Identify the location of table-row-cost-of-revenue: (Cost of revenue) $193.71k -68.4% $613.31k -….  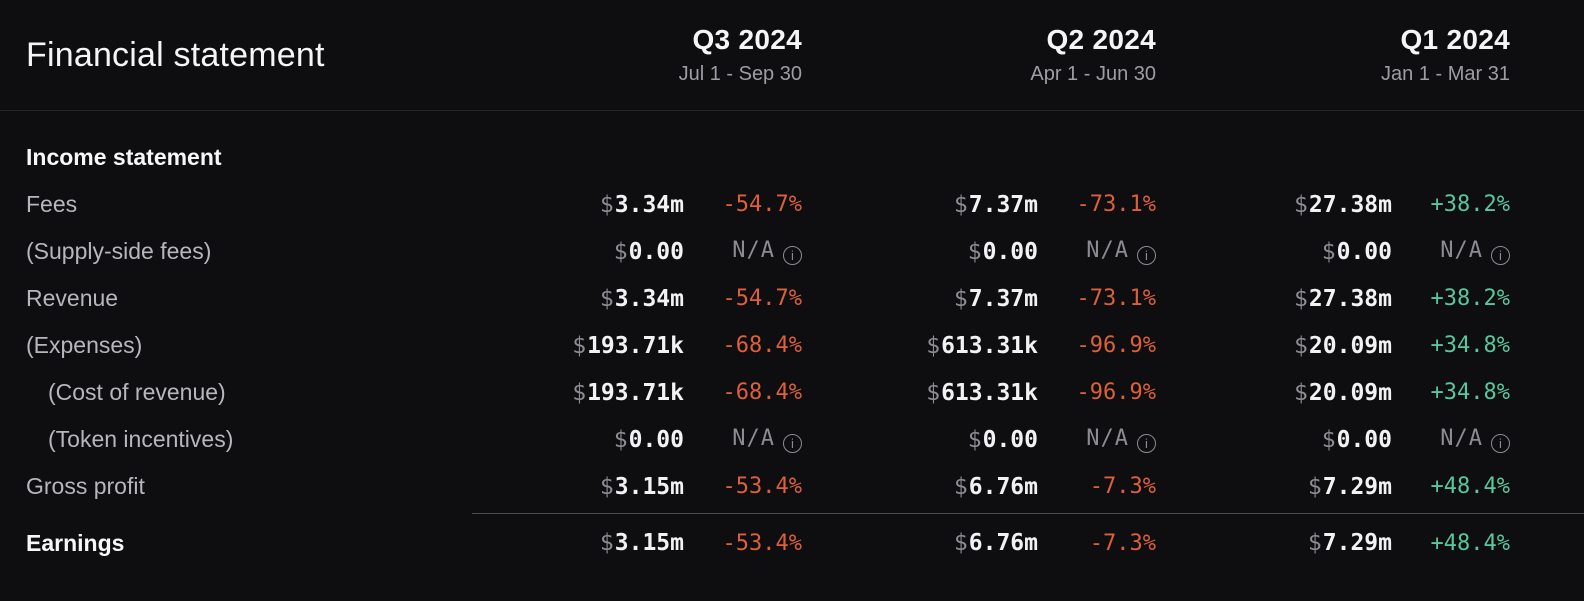
(792, 392).